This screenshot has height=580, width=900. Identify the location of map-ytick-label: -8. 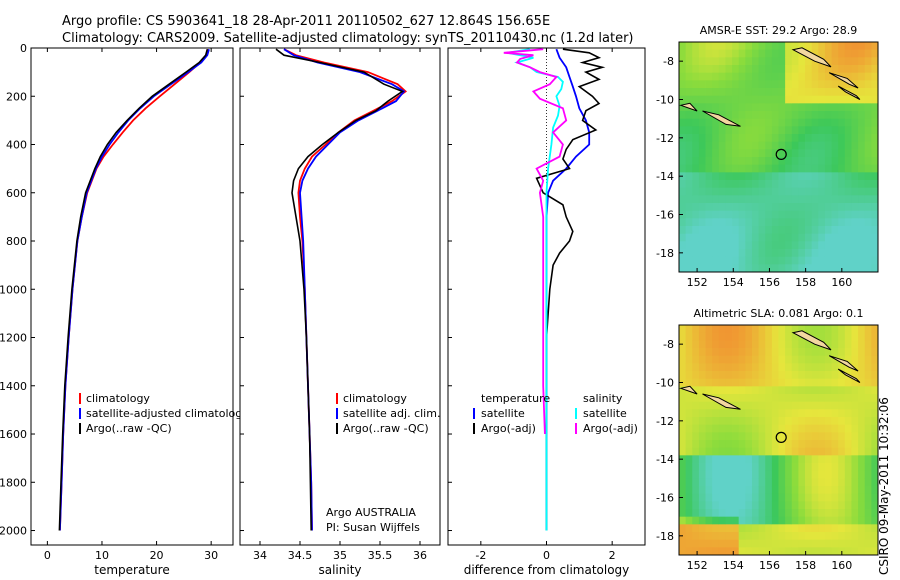
(668, 344).